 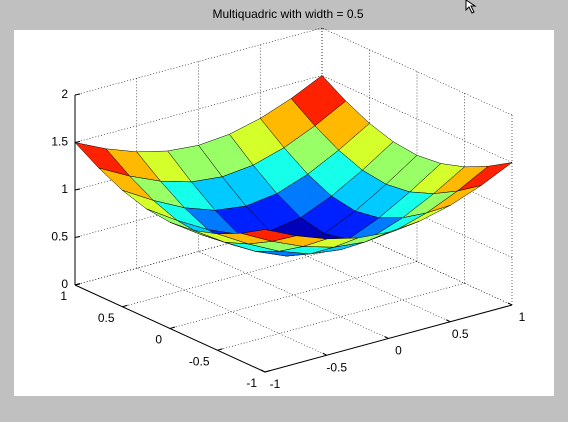 I want to click on mouse-cursor, so click(x=471, y=7).